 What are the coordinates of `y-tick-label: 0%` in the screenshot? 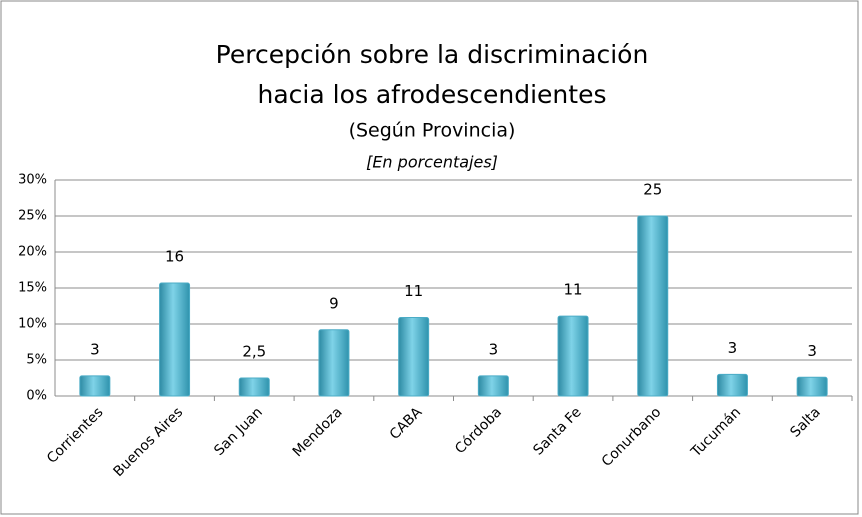 It's located at (36, 396).